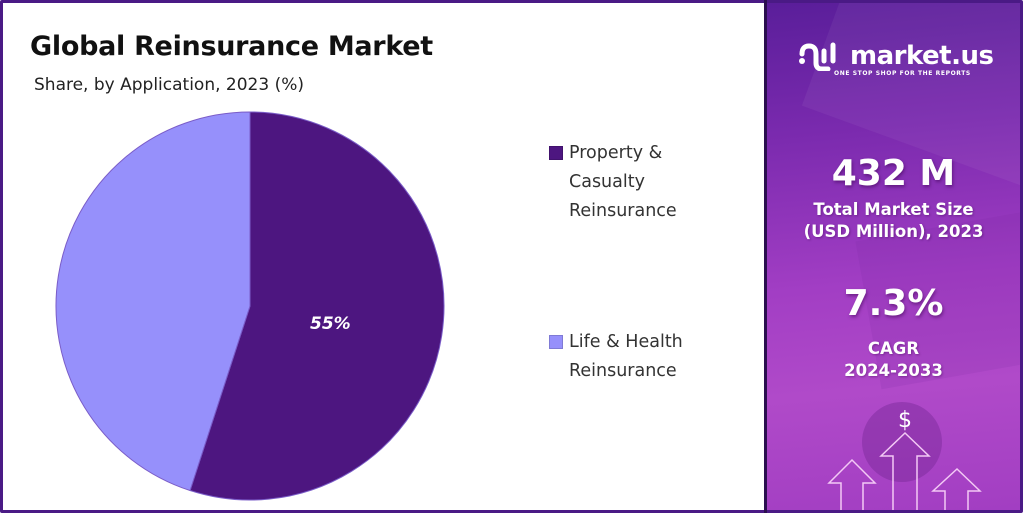 This screenshot has height=513, width=1023. I want to click on panel-divider, so click(765, 256).